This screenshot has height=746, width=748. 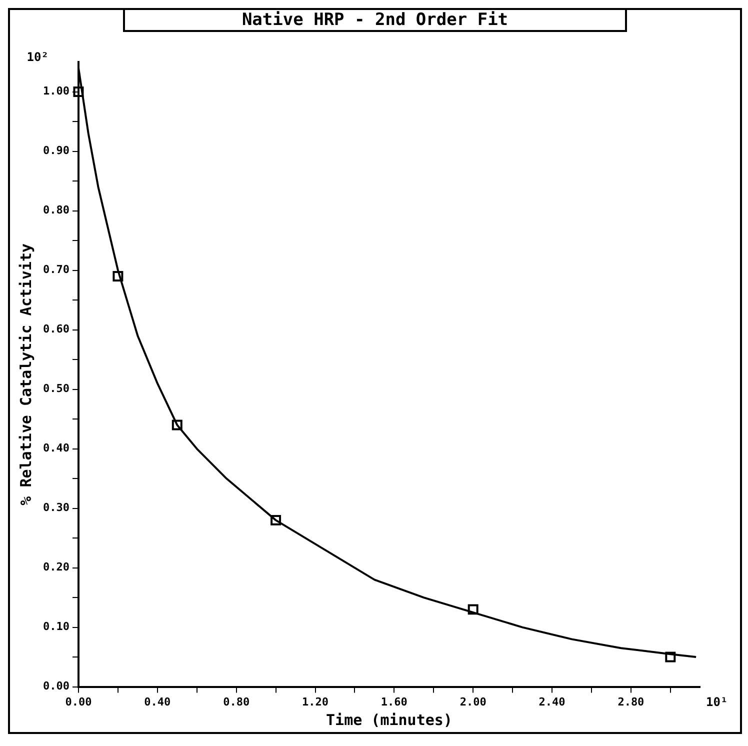 I want to click on x-tick-label: 0.80, so click(x=236, y=701).